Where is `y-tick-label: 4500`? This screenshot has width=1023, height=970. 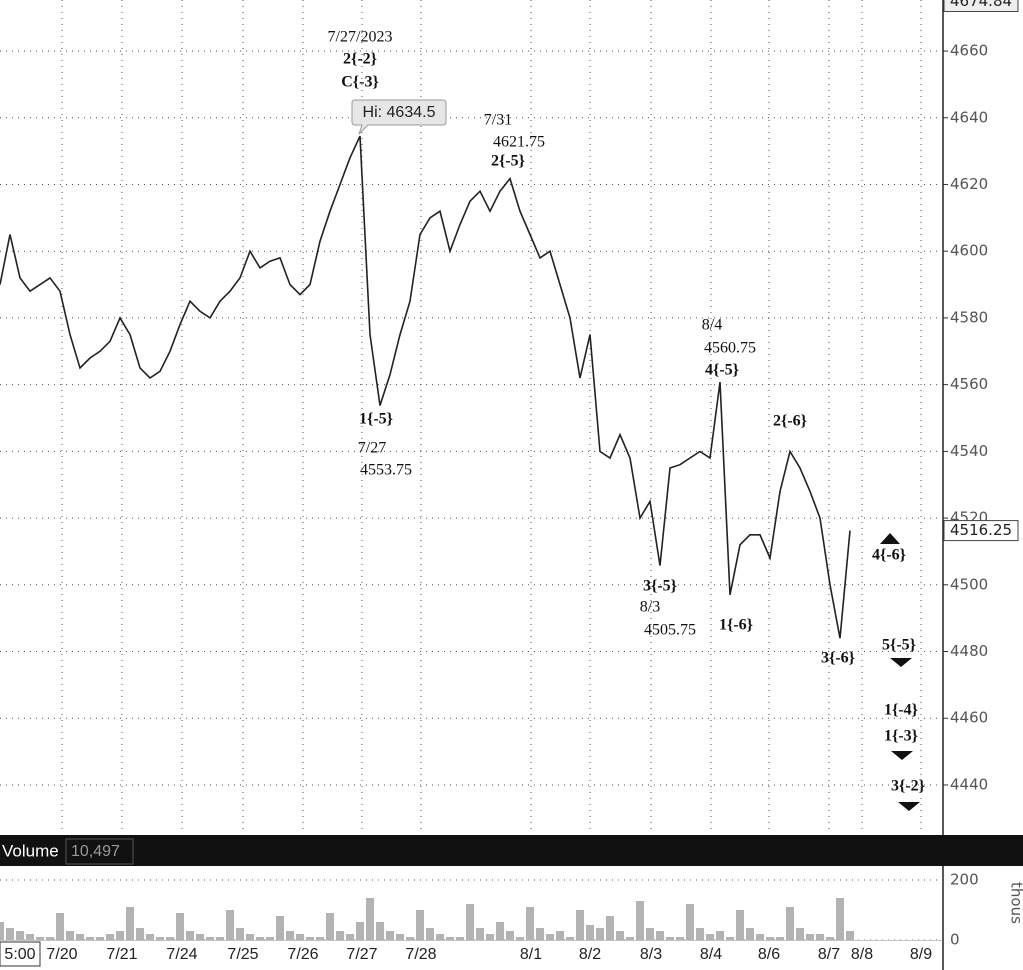 y-tick-label: 4500 is located at coordinates (969, 584).